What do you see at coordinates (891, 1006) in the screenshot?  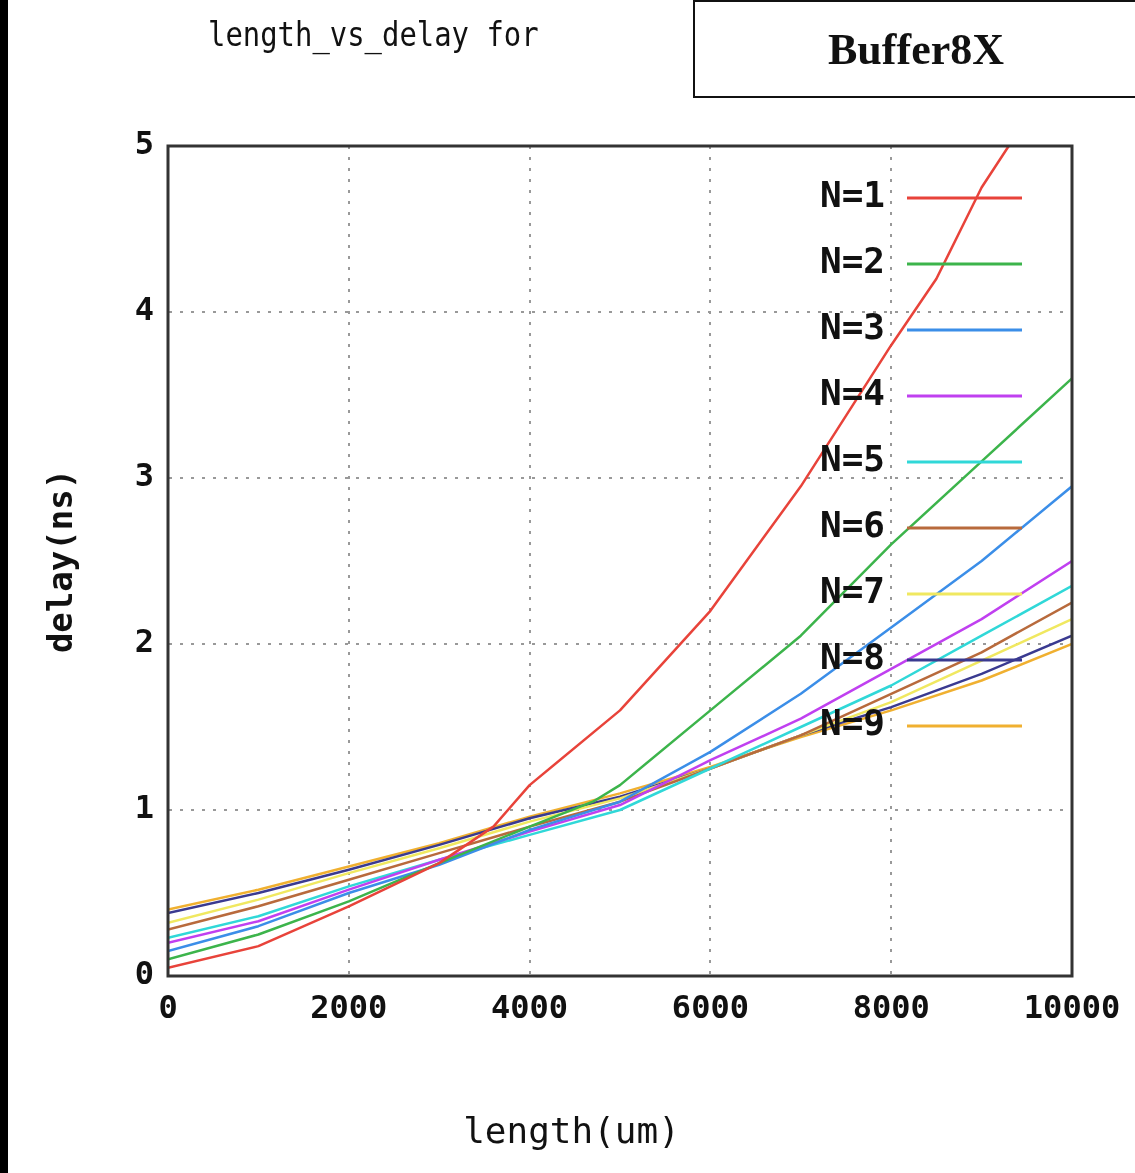 I see `x-tick-label: 8000` at bounding box center [891, 1006].